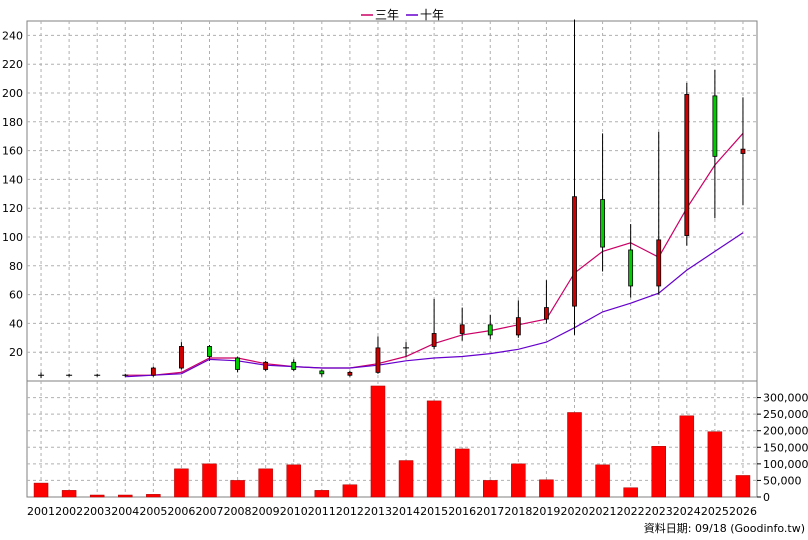 This screenshot has height=540, width=808. Describe the element at coordinates (402, 15) in the screenshot. I see `legend: 三年 十年` at that location.